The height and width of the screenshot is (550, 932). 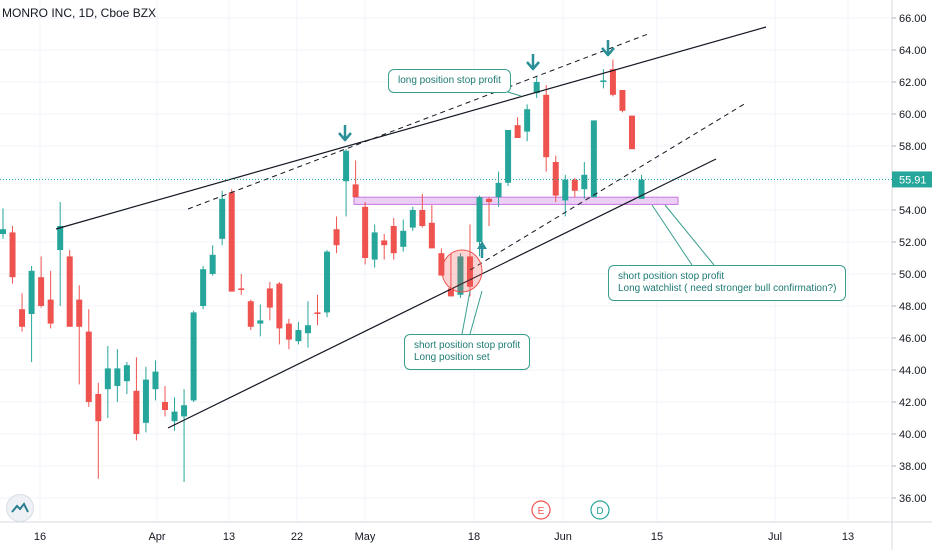 What do you see at coordinates (516, 200) in the screenshot?
I see `support-zone` at bounding box center [516, 200].